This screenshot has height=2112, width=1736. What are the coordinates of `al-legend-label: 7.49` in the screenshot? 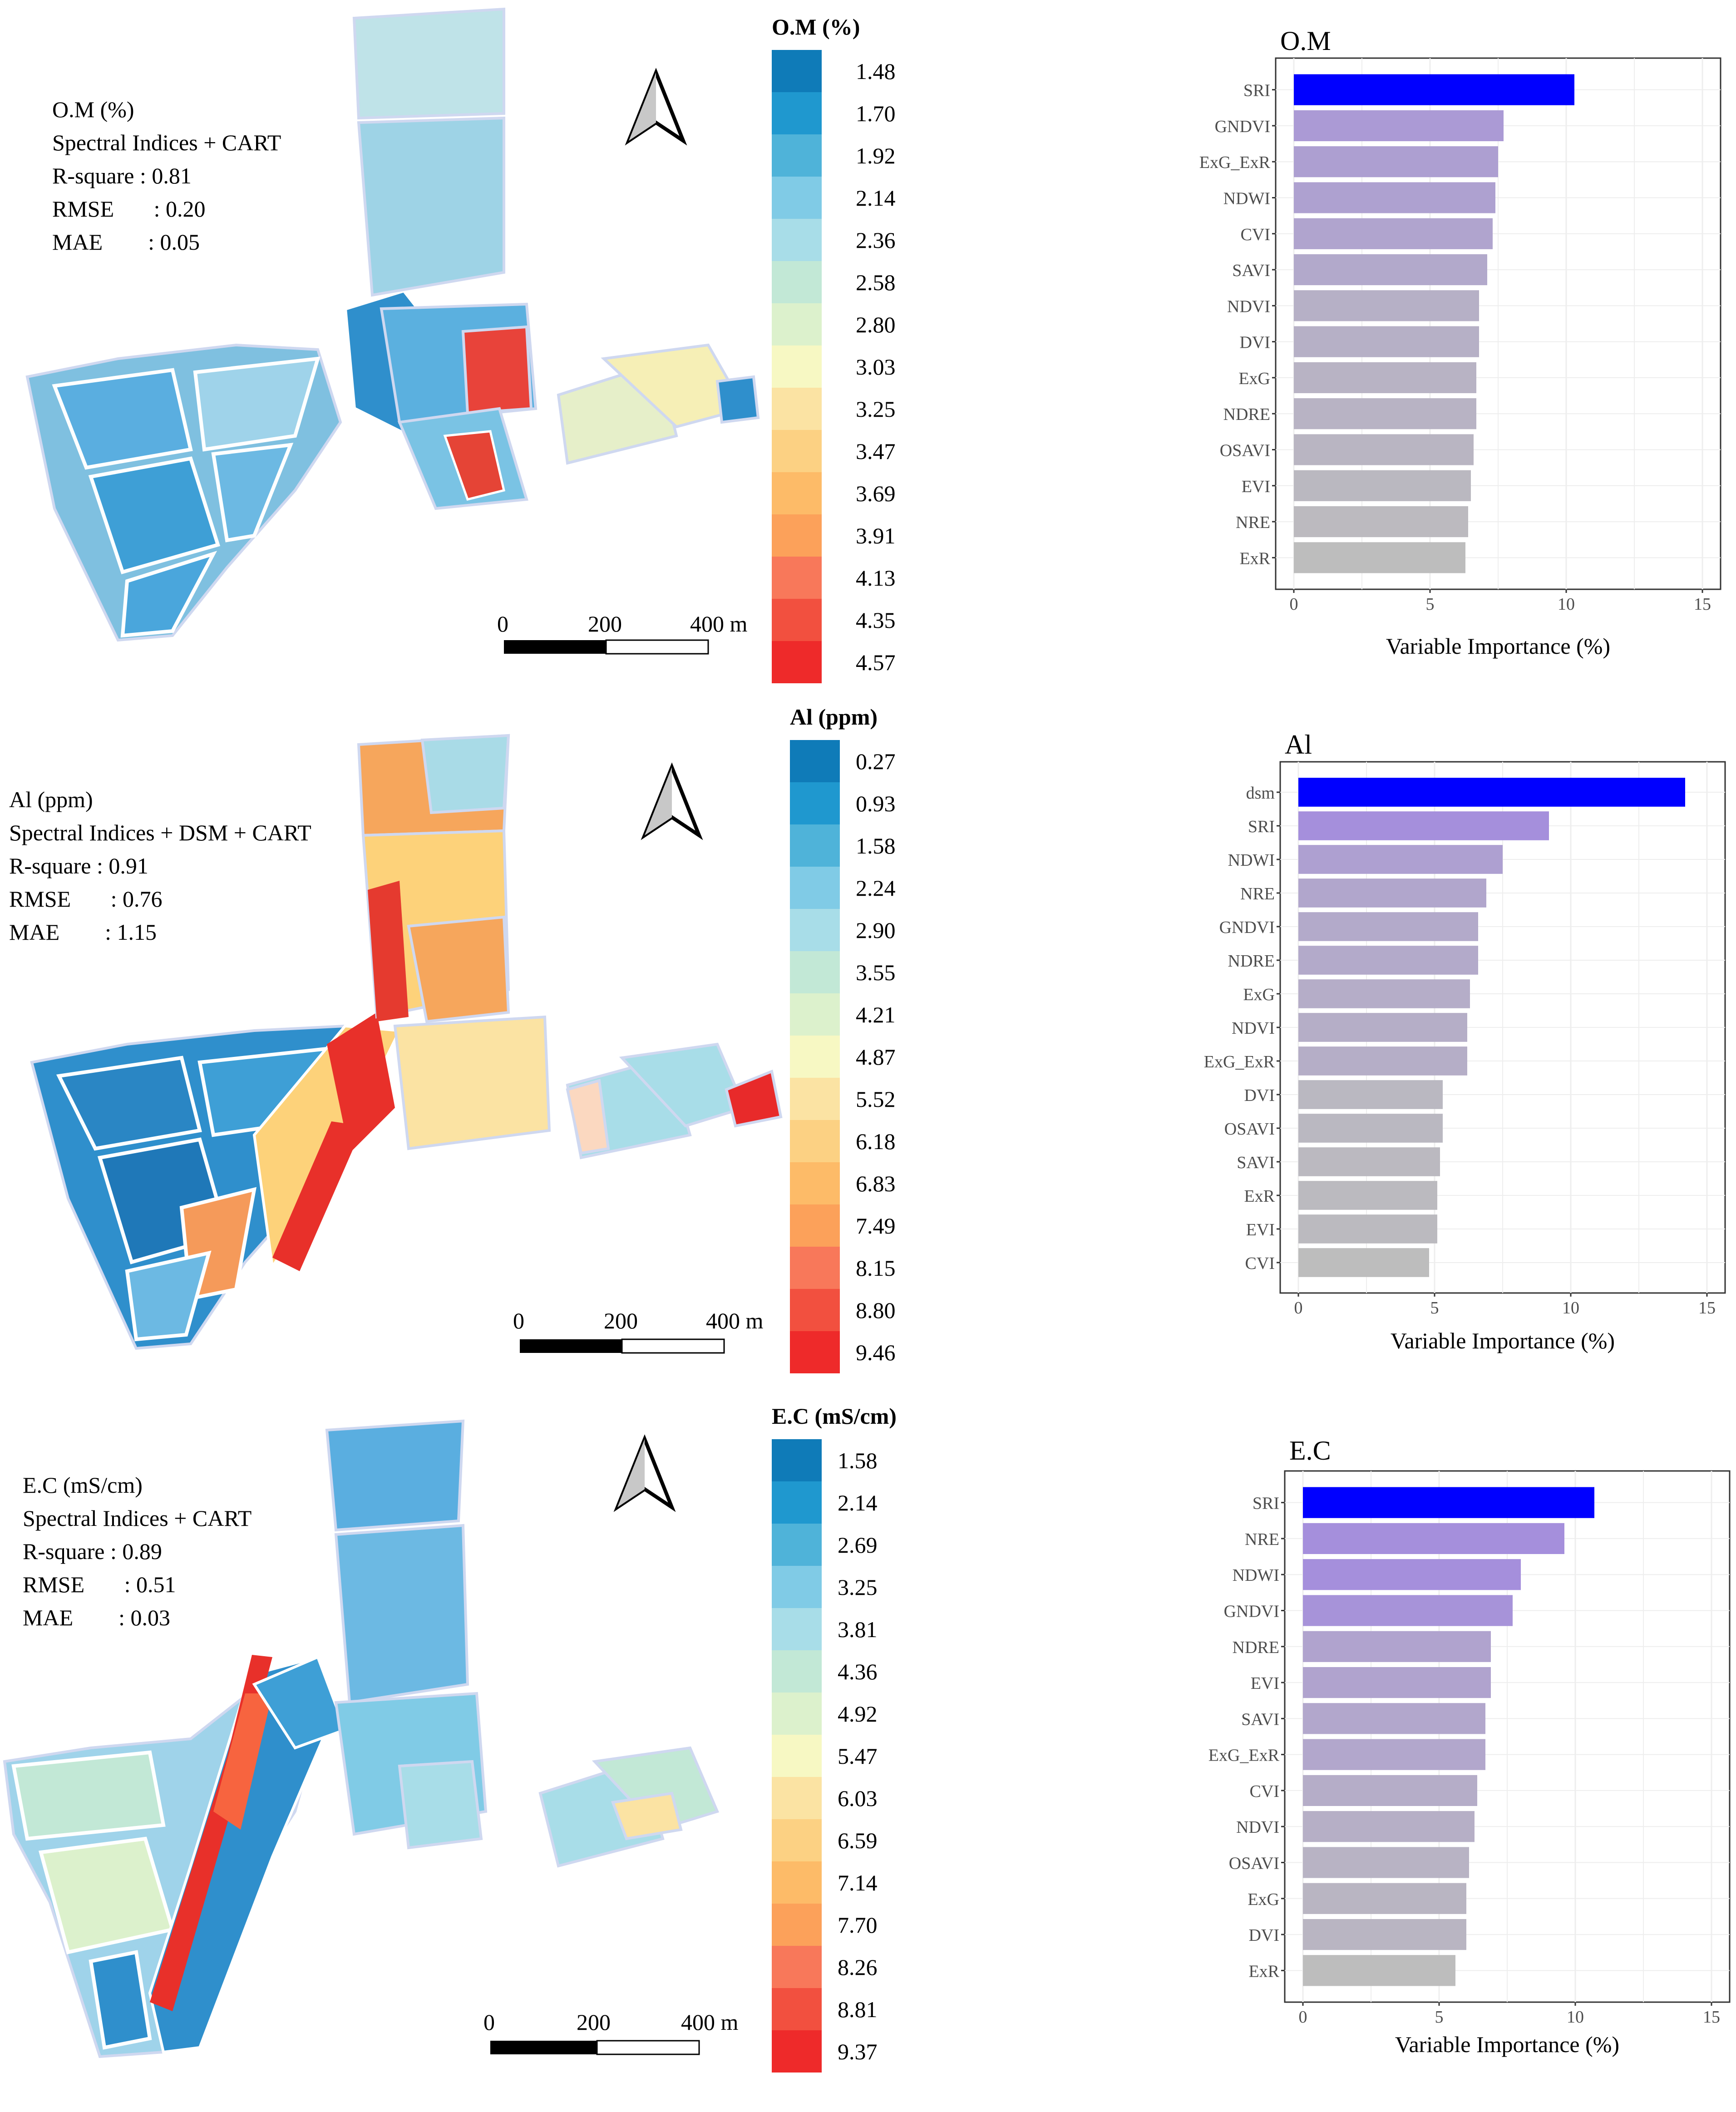 It's located at (876, 1226).